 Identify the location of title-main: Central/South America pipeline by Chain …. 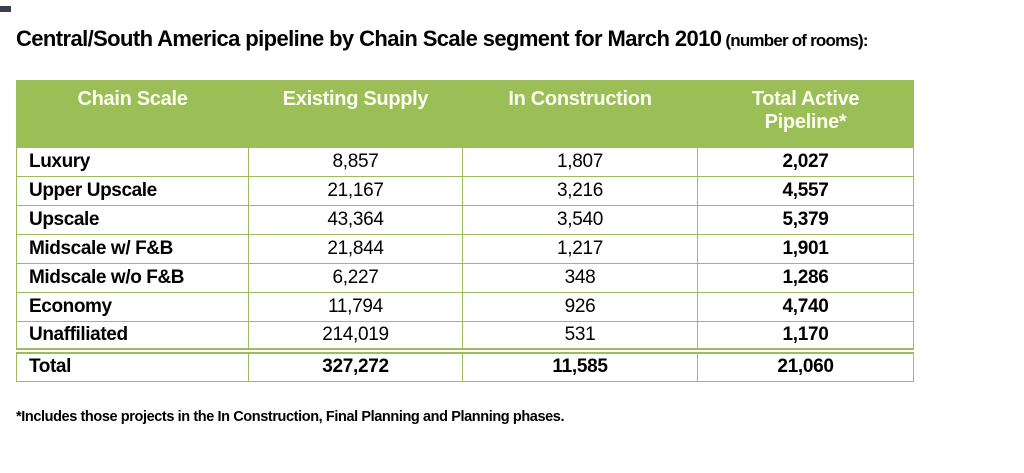
(369, 38).